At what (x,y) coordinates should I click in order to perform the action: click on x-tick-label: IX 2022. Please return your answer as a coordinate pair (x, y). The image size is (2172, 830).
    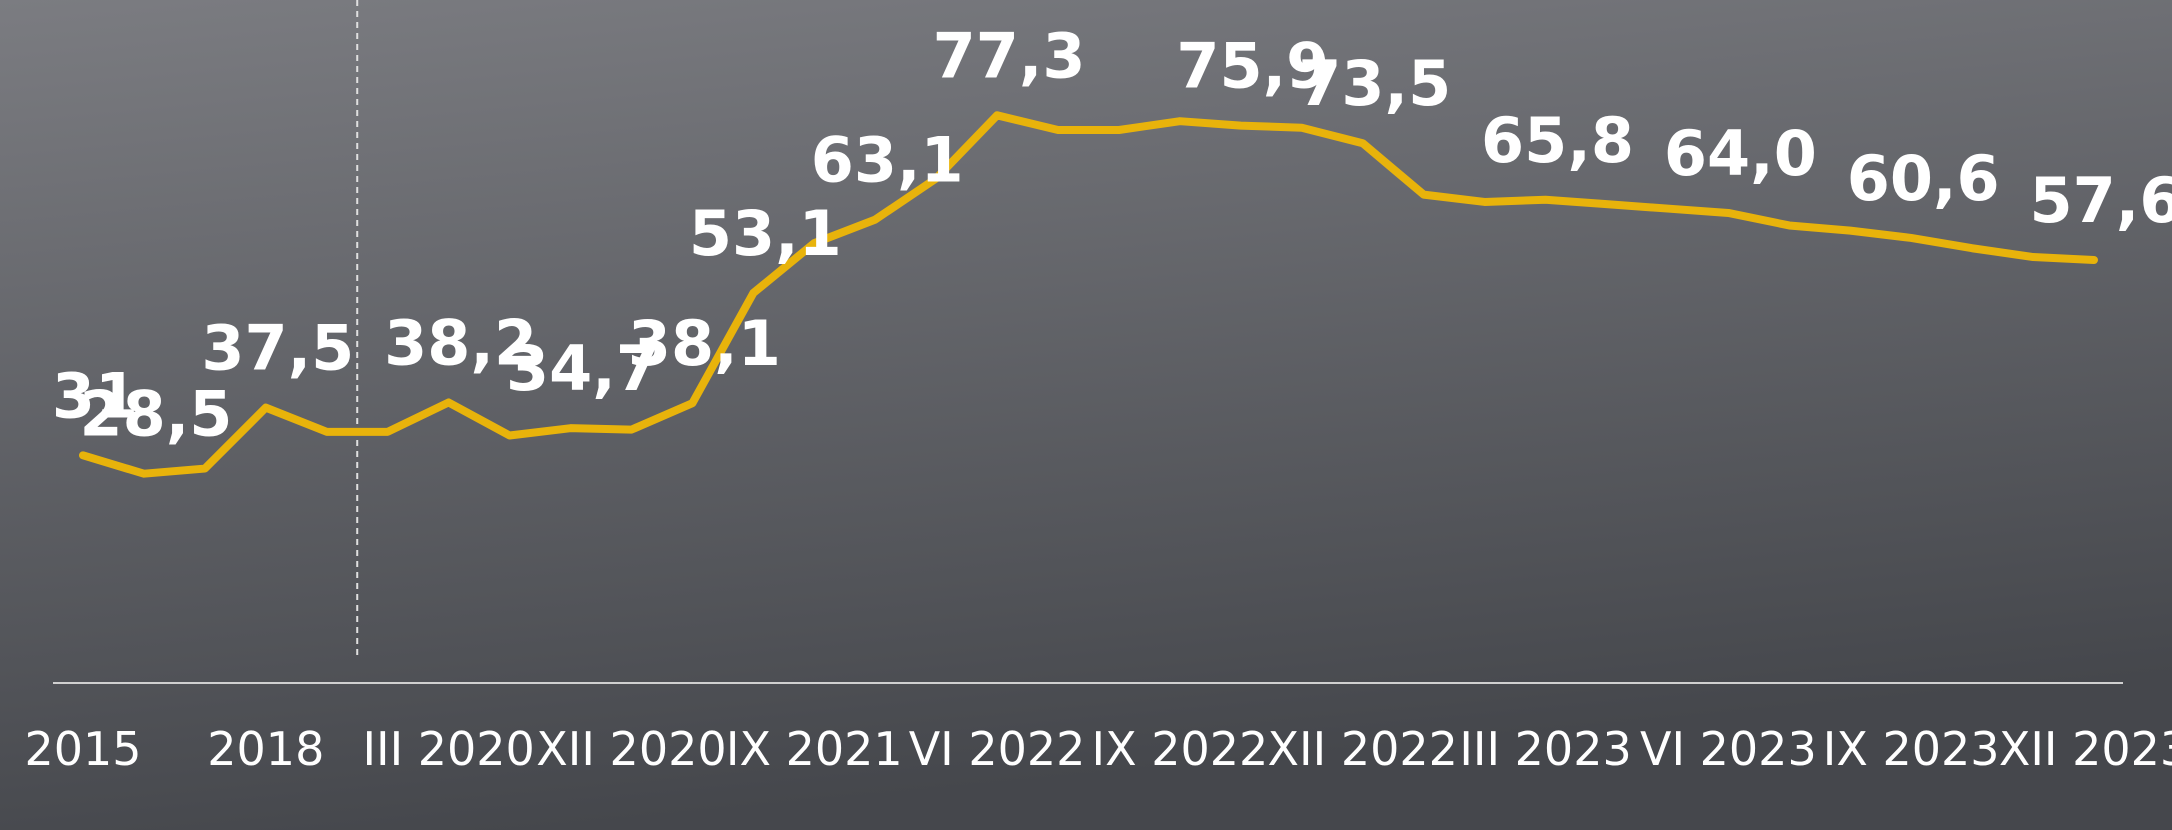
    Looking at the image, I should click on (1180, 749).